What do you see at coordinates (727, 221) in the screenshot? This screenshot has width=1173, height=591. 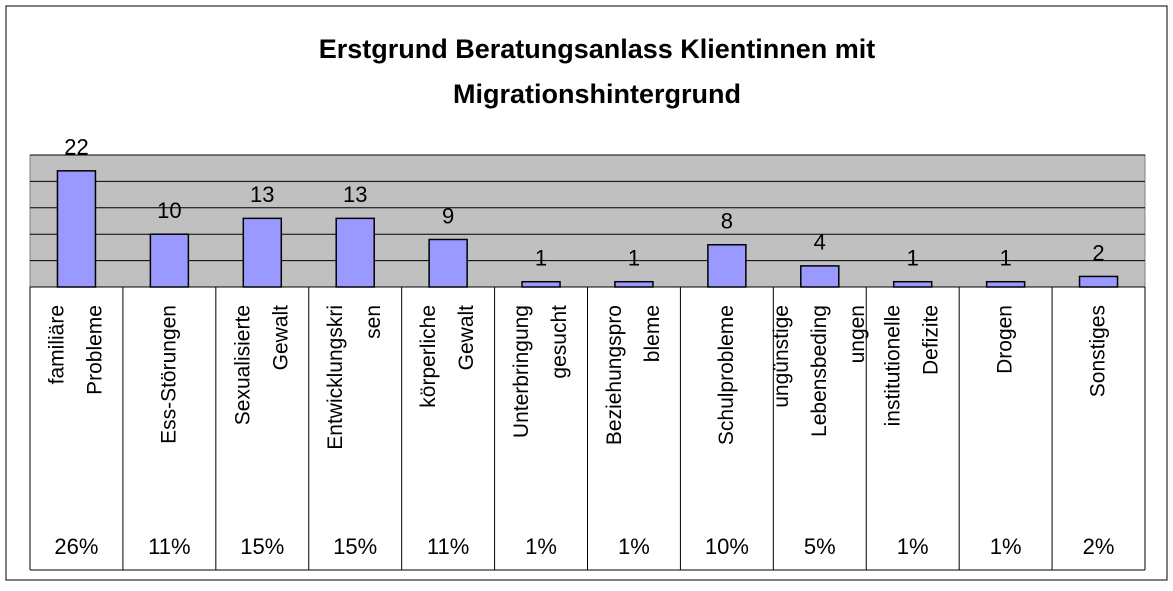 I see `data-label: 8` at bounding box center [727, 221].